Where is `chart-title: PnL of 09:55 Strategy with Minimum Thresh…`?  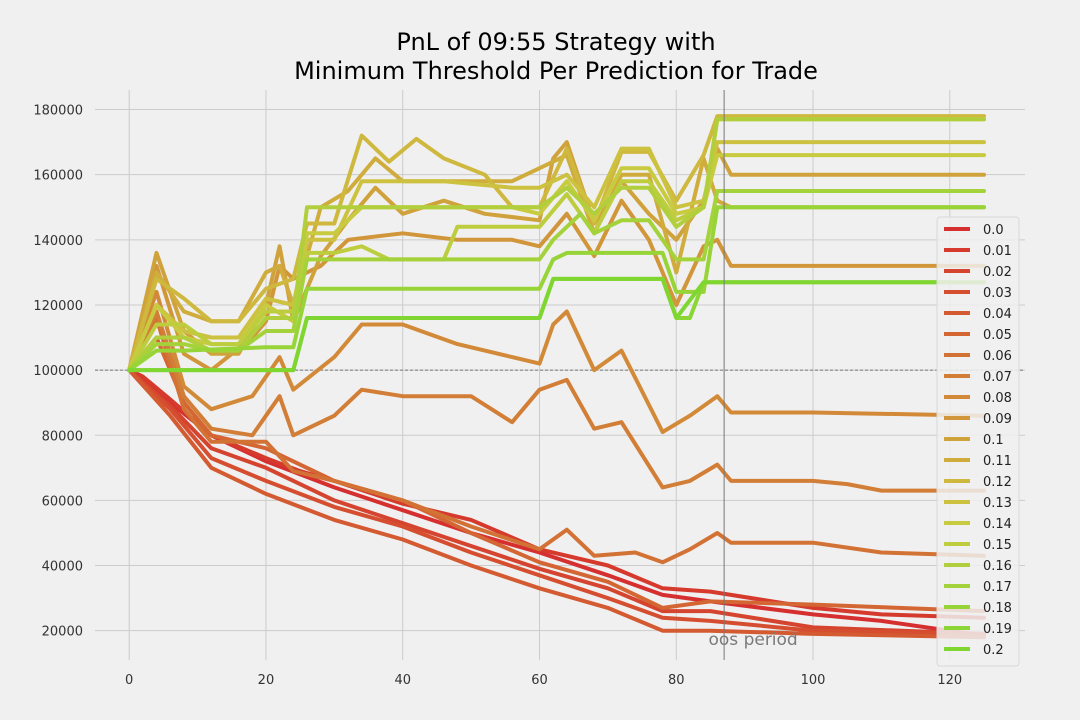
chart-title: PnL of 09:55 Strategy with Minimum Thresh… is located at coordinates (556, 56).